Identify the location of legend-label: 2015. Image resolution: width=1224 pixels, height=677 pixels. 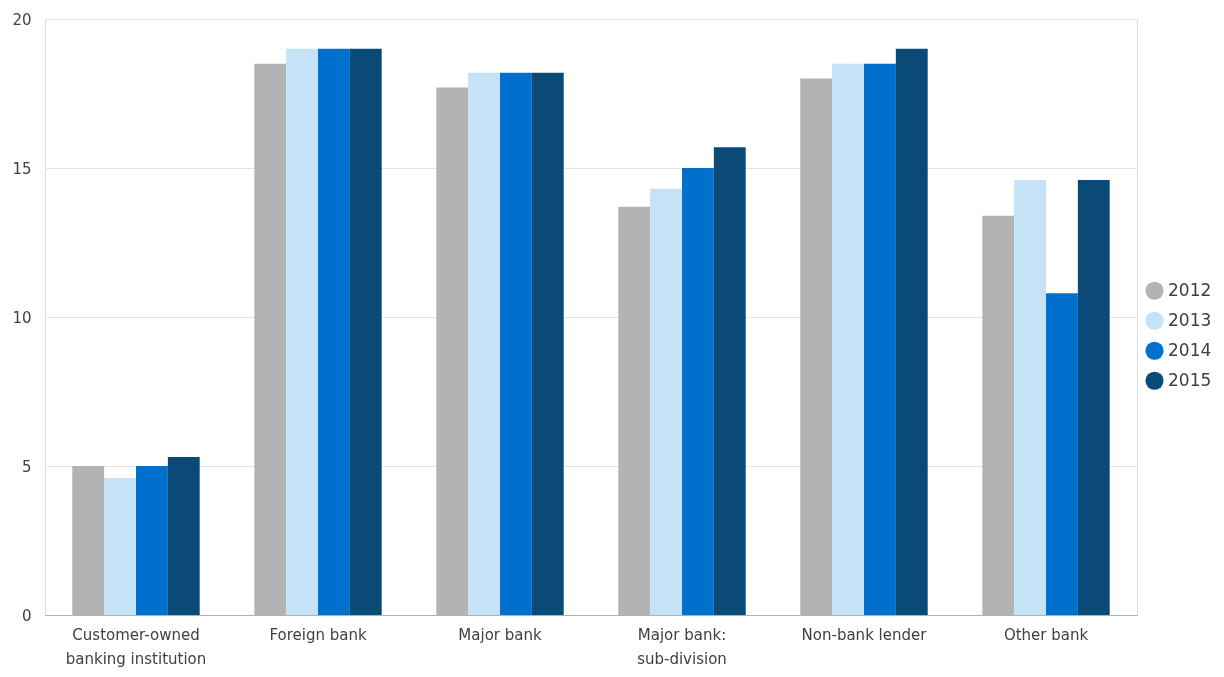
(1190, 379).